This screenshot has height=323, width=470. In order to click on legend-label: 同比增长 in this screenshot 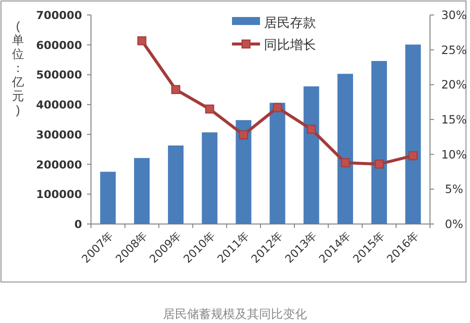, I will do `click(290, 44)`.